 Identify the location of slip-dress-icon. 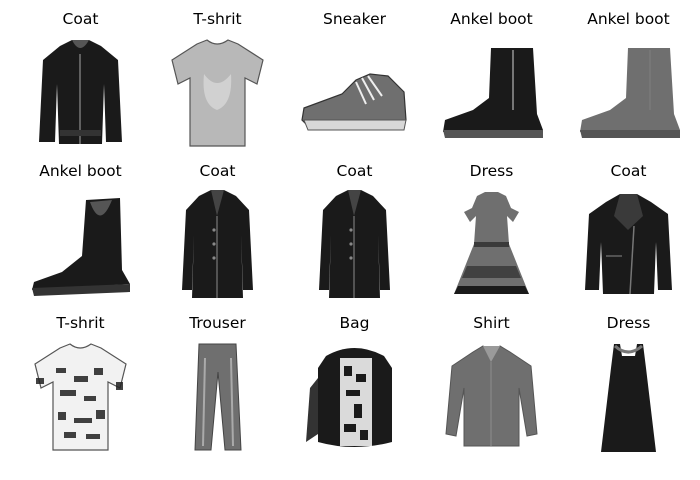
(628, 398).